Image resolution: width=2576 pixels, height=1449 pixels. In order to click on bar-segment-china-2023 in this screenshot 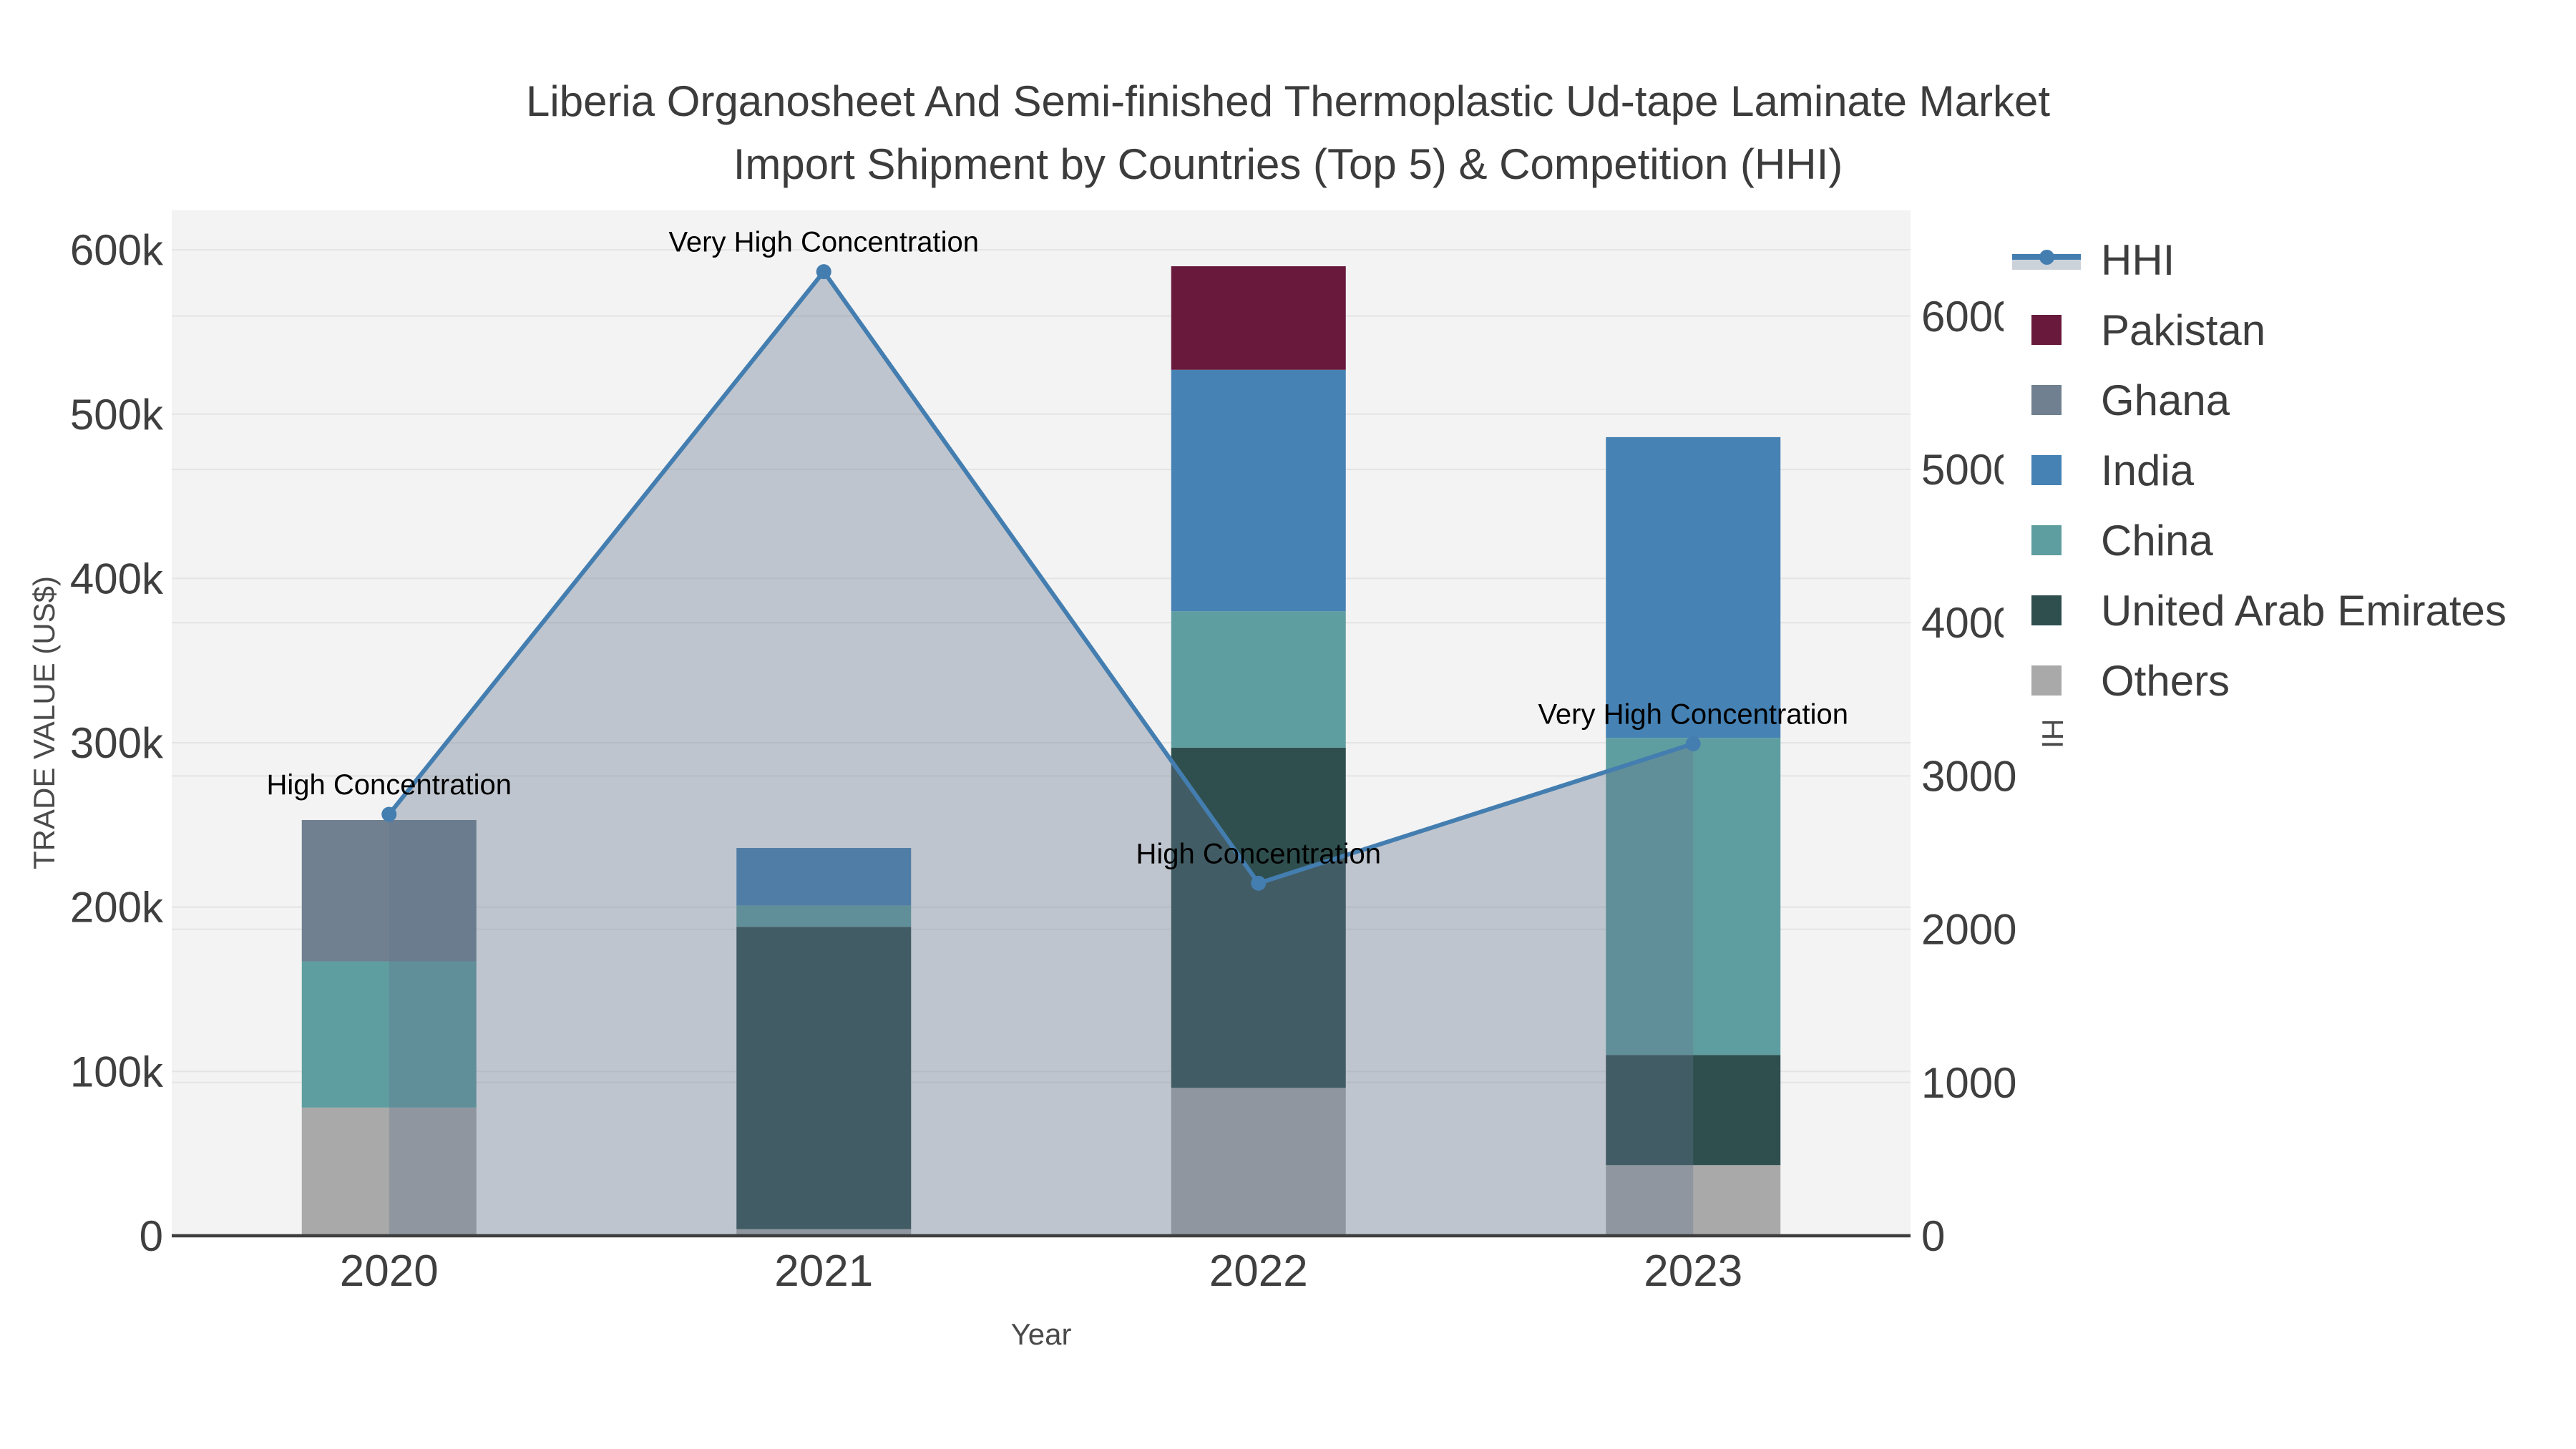, I will do `click(1693, 896)`.